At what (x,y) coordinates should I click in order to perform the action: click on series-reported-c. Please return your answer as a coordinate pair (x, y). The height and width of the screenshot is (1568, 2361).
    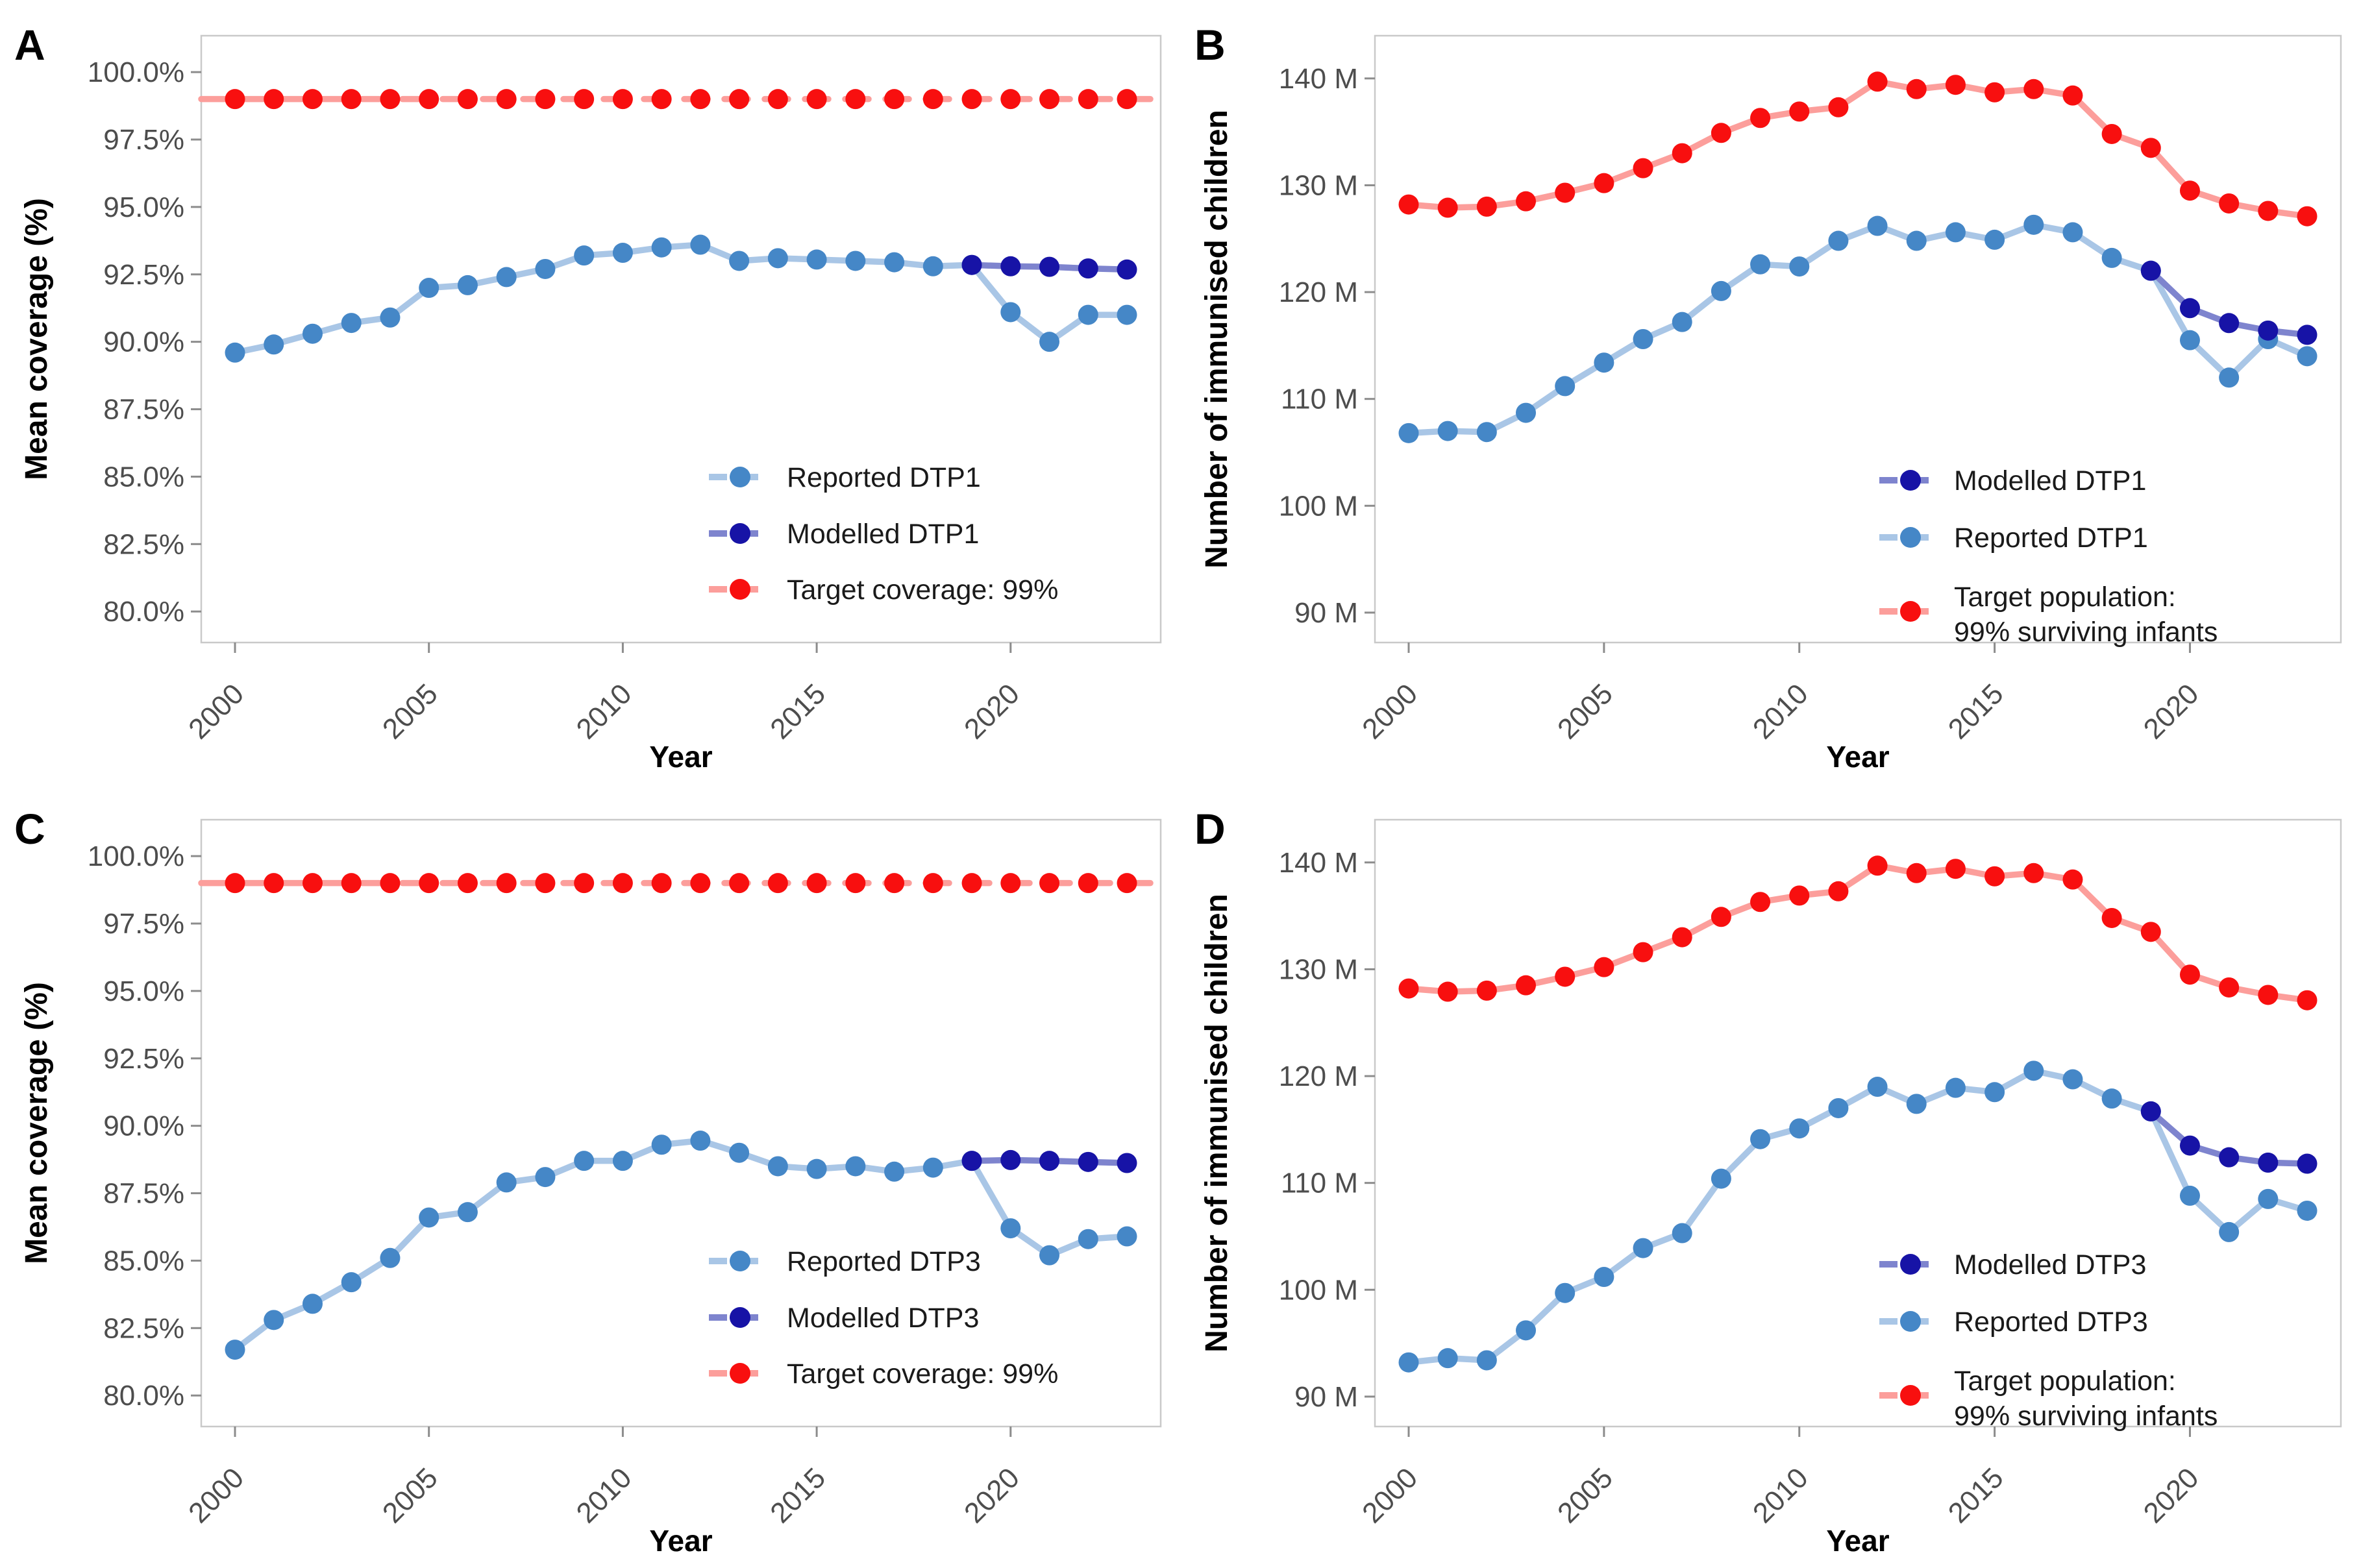
    Looking at the image, I should click on (681, 1245).